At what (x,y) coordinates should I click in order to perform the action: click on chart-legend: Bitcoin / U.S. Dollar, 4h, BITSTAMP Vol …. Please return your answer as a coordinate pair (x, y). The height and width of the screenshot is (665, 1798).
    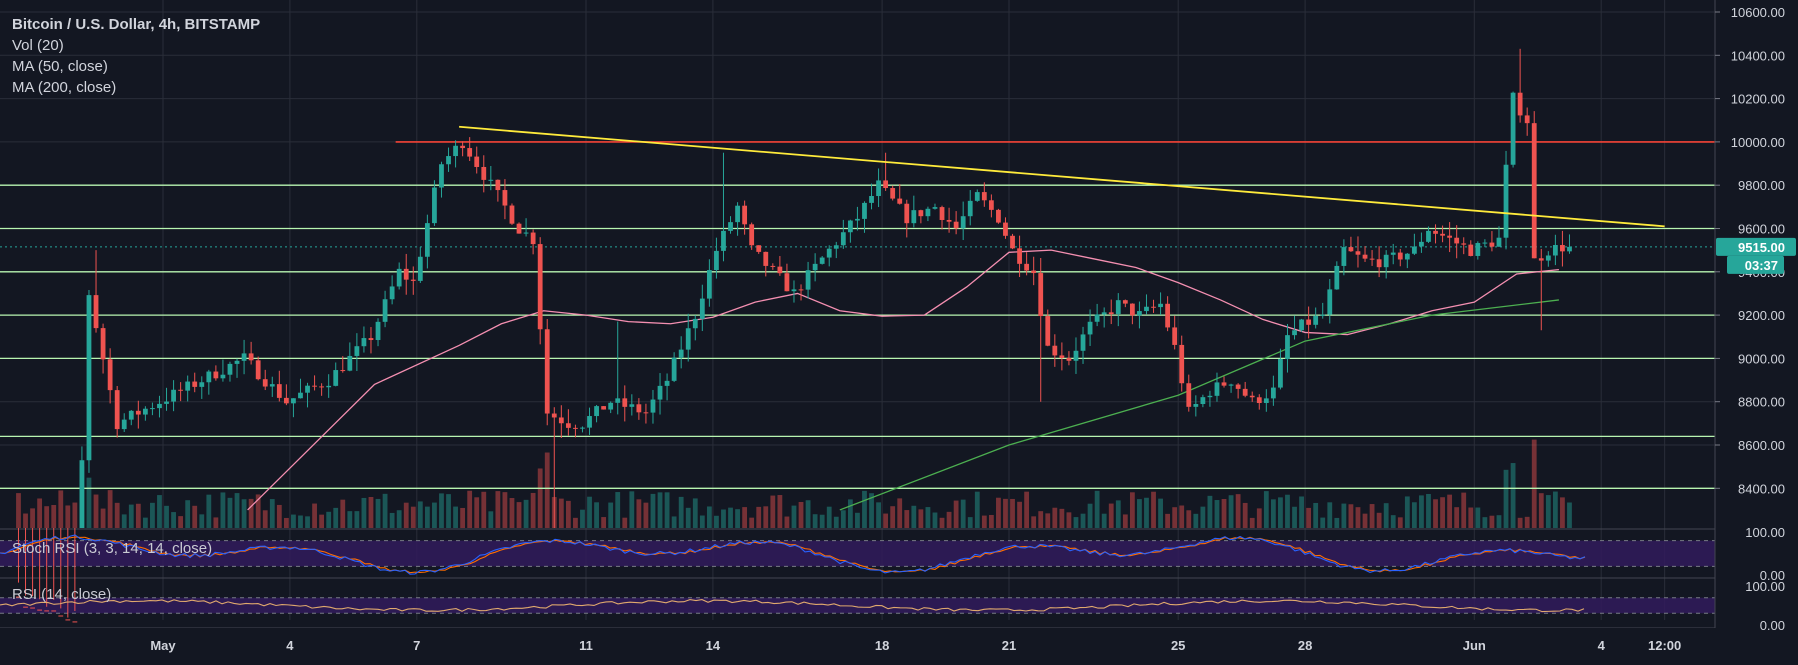
    Looking at the image, I should click on (136, 56).